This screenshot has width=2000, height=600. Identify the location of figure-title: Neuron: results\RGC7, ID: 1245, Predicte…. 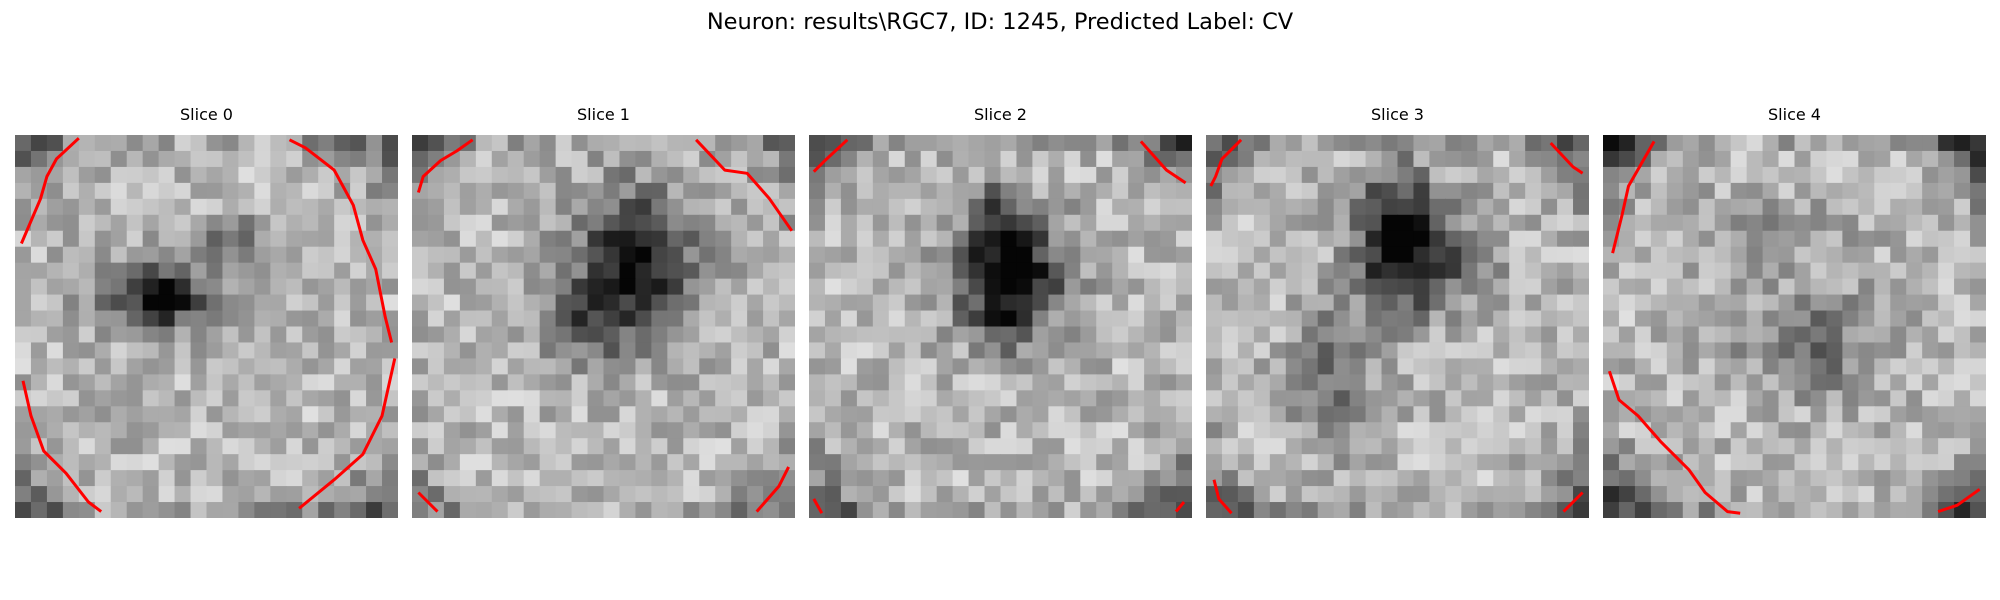
(1000, 22).